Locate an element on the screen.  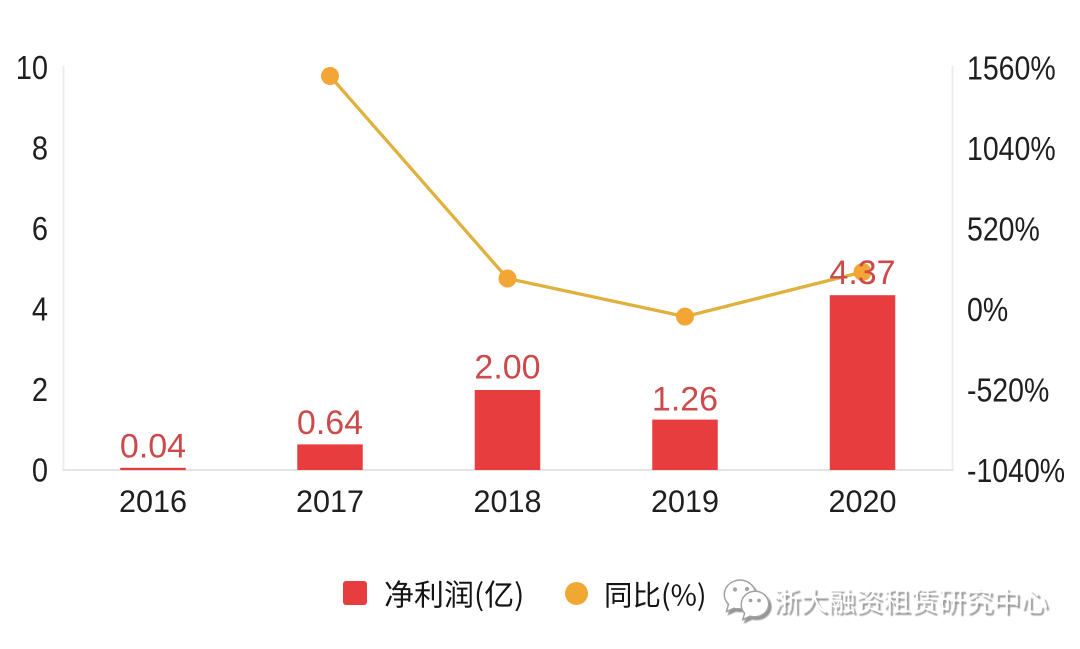
svg-text: -520% is located at coordinates (1008, 390).